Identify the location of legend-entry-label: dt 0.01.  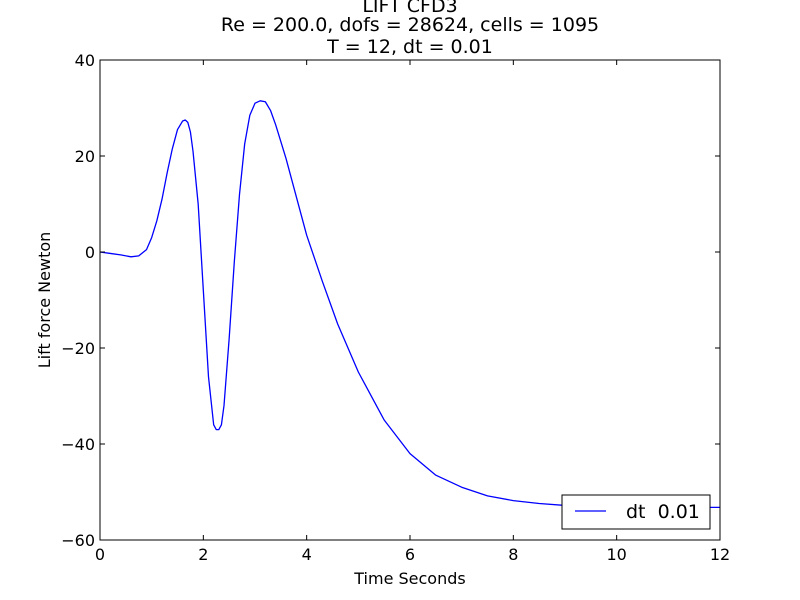
(663, 512).